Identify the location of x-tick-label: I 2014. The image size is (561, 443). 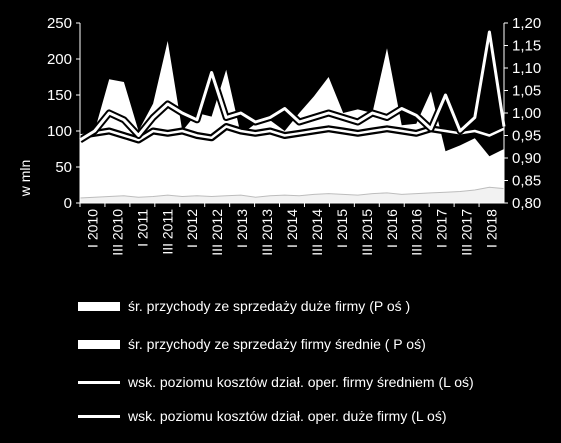
(292, 228).